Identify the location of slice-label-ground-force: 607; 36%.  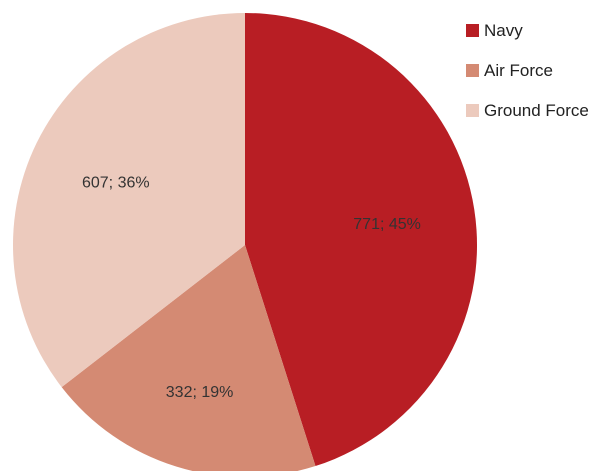
(116, 183).